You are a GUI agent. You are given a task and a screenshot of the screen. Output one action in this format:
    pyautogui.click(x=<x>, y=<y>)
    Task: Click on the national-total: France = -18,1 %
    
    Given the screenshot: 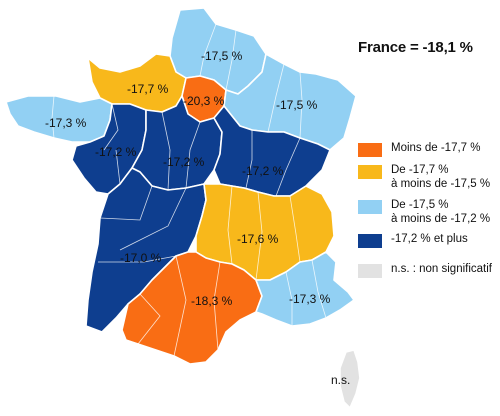 What is the action you would take?
    pyautogui.click(x=415, y=47)
    